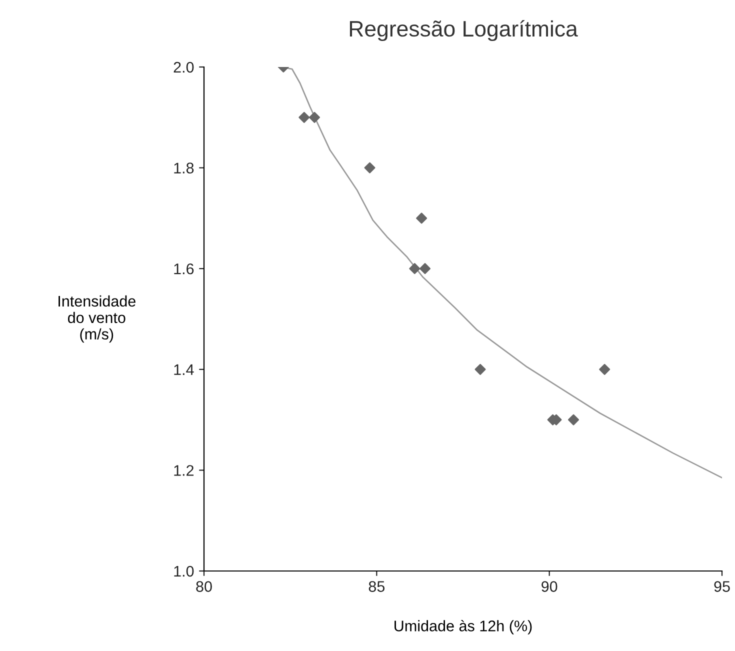  I want to click on y-axis-title: Intensidade do vento (m/s), so click(97, 319).